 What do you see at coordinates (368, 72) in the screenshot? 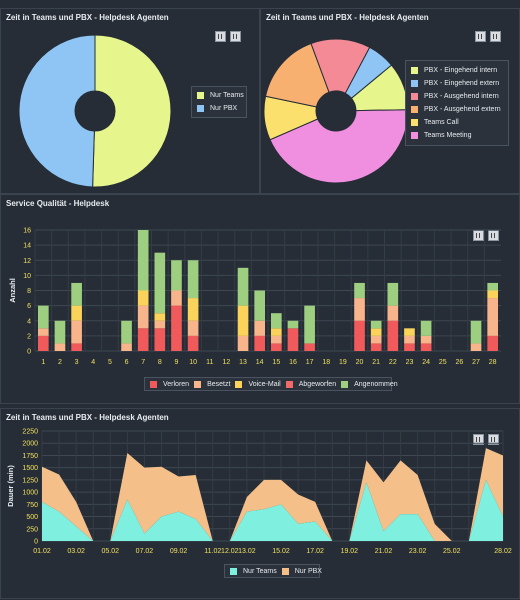
I see `slice-pbx-eingehend-extern` at bounding box center [368, 72].